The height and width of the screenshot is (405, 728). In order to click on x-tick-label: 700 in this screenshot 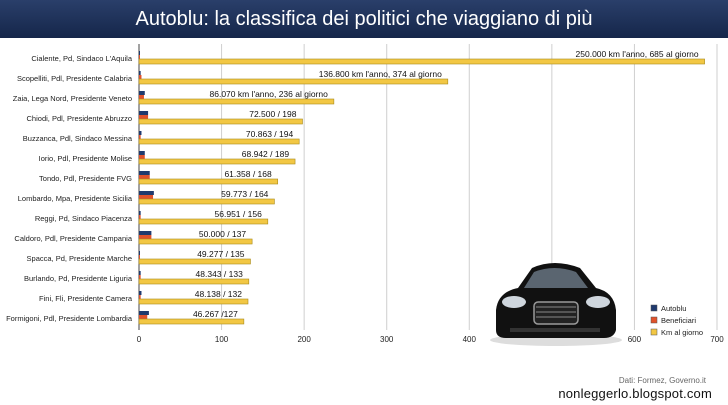, I will do `click(717, 339)`.